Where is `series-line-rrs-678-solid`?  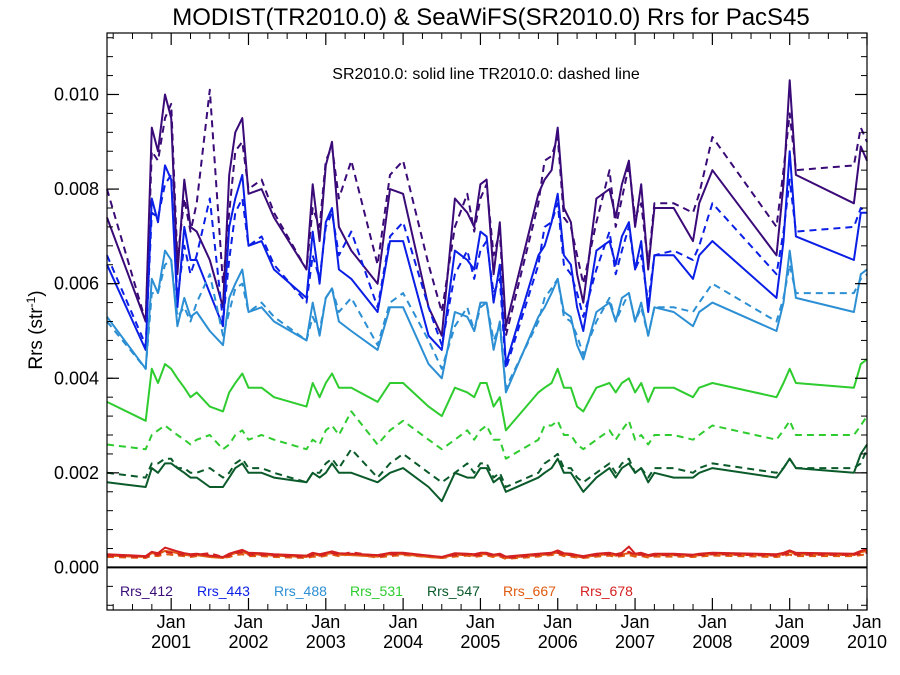
series-line-rrs-678-solid is located at coordinates (487, 551).